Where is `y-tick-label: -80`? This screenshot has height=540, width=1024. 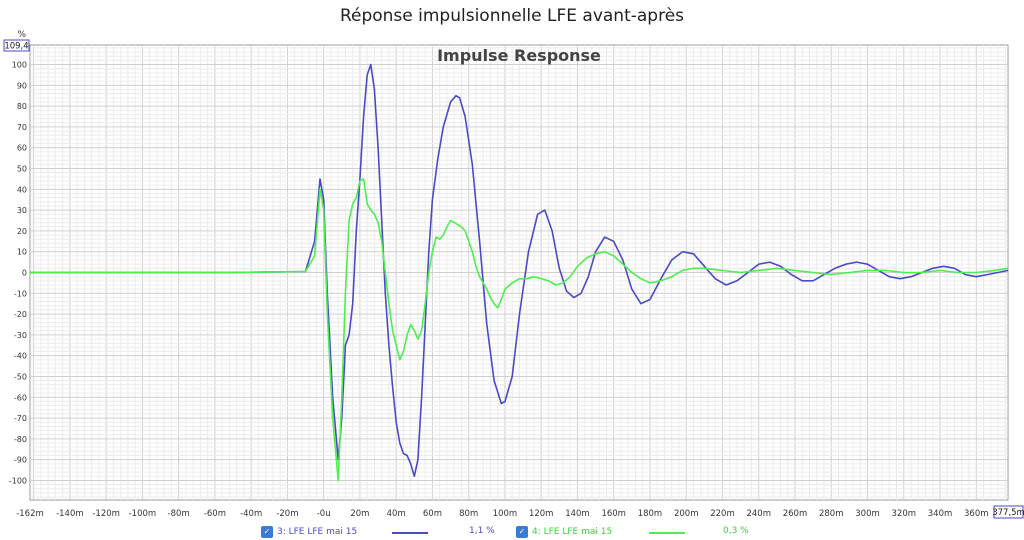 y-tick-label: -80 is located at coordinates (20, 439).